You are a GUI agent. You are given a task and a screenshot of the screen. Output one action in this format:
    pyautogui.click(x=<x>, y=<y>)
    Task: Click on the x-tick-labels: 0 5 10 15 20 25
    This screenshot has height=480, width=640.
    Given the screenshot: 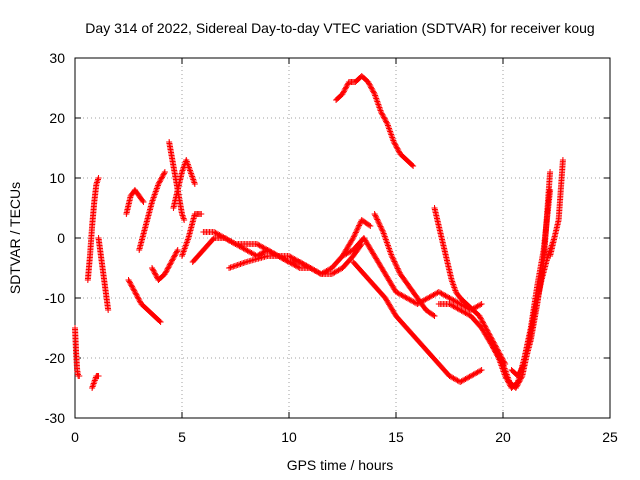 What is the action you would take?
    pyautogui.click(x=344, y=437)
    